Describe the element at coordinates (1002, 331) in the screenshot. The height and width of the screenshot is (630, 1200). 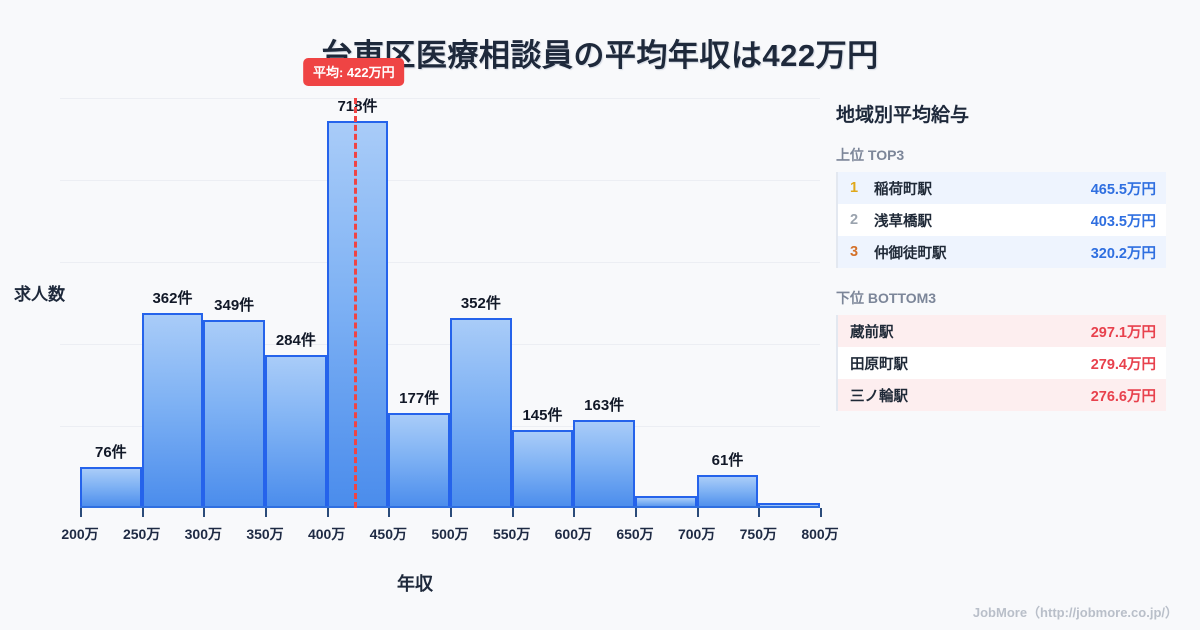
I see `bottom3-row: 蔵前駅 297.1万円` at that location.